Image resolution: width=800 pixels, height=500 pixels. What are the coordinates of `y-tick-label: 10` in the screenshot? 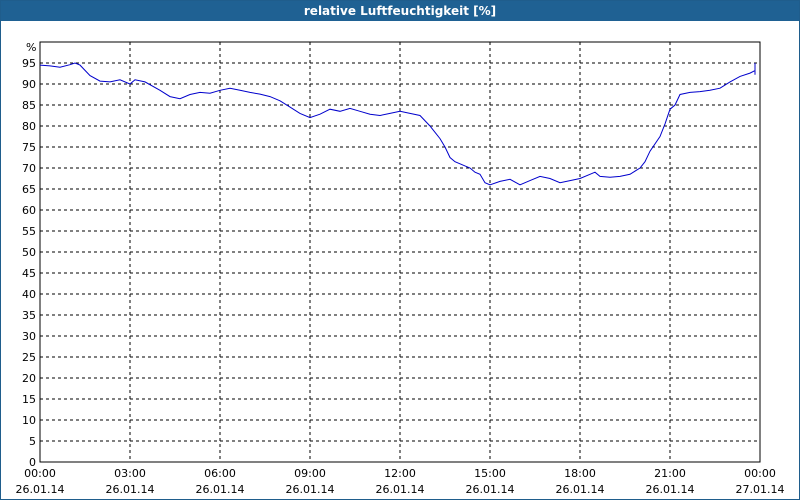 It's located at (29, 420).